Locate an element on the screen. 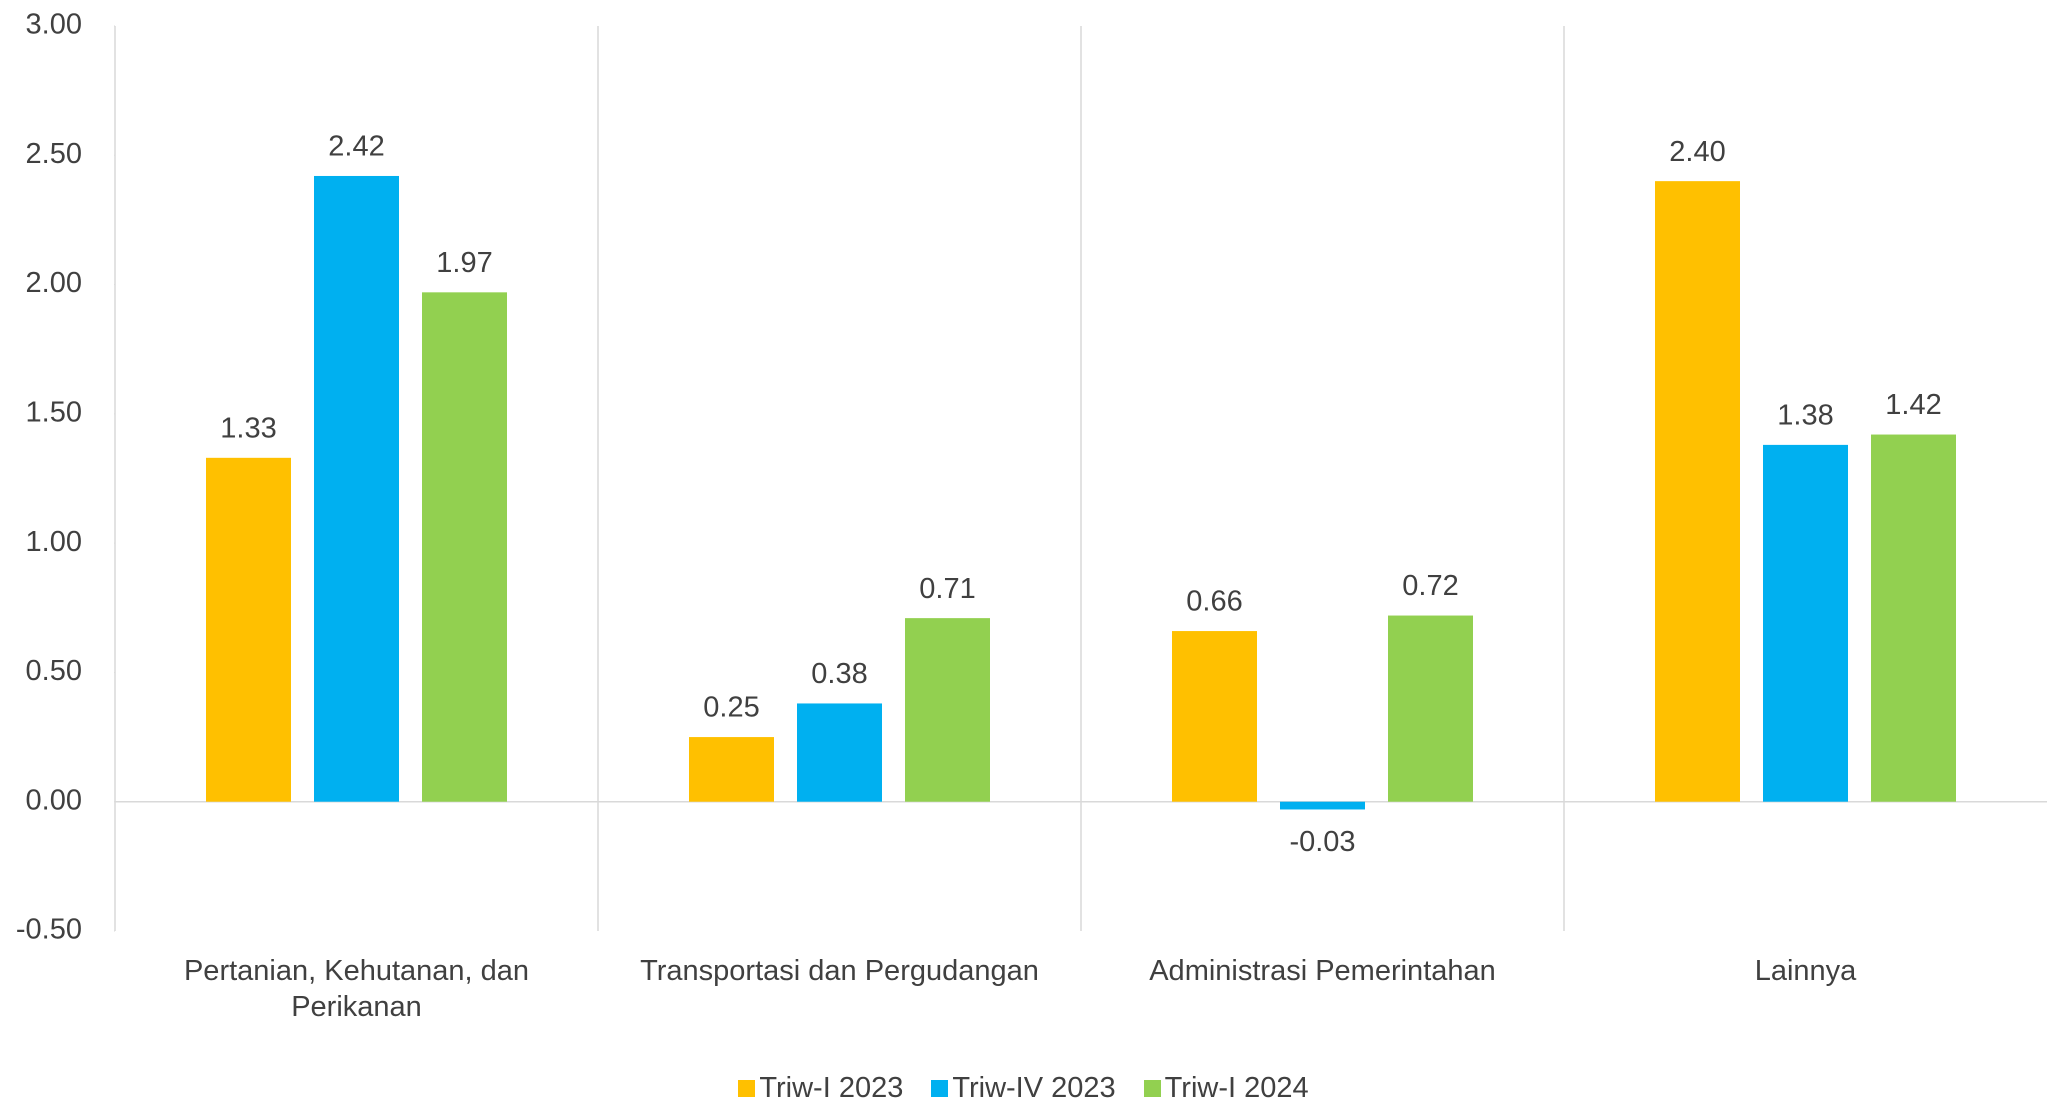 The height and width of the screenshot is (1107, 2047). legend-label: Triw-I 2023 is located at coordinates (831, 1088).